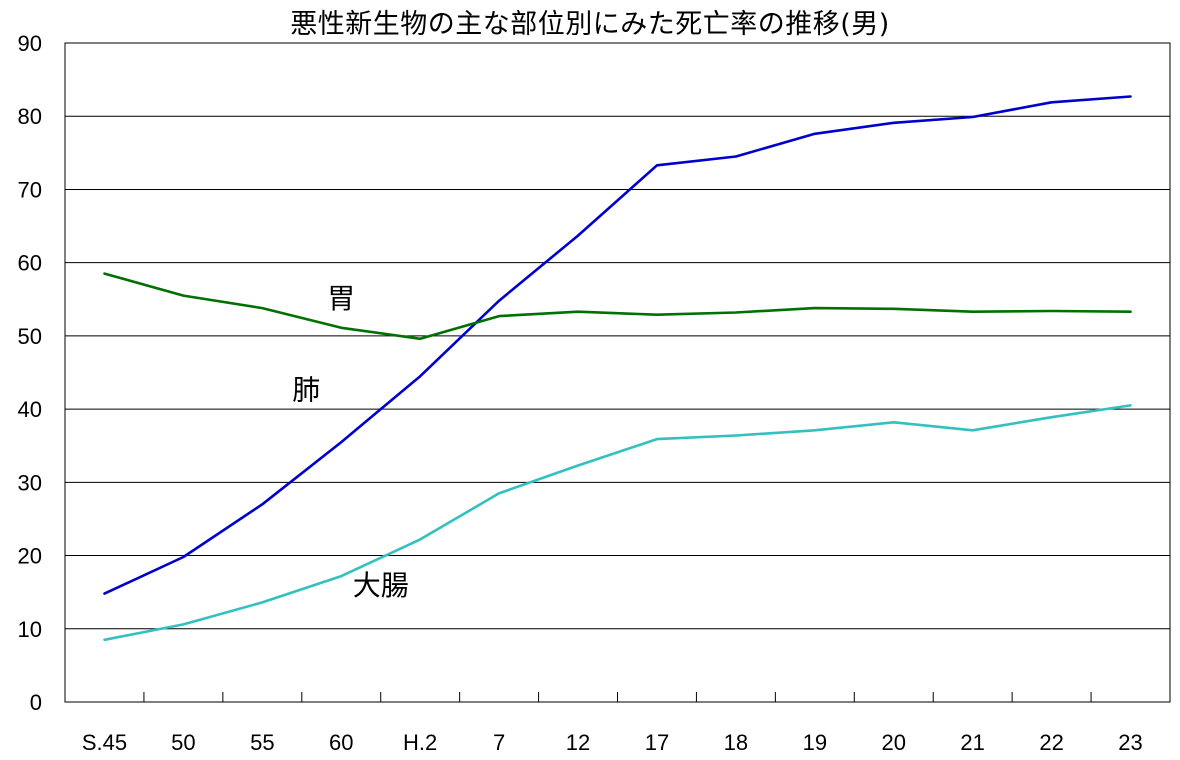  I want to click on series-label: 胃, so click(341, 298).